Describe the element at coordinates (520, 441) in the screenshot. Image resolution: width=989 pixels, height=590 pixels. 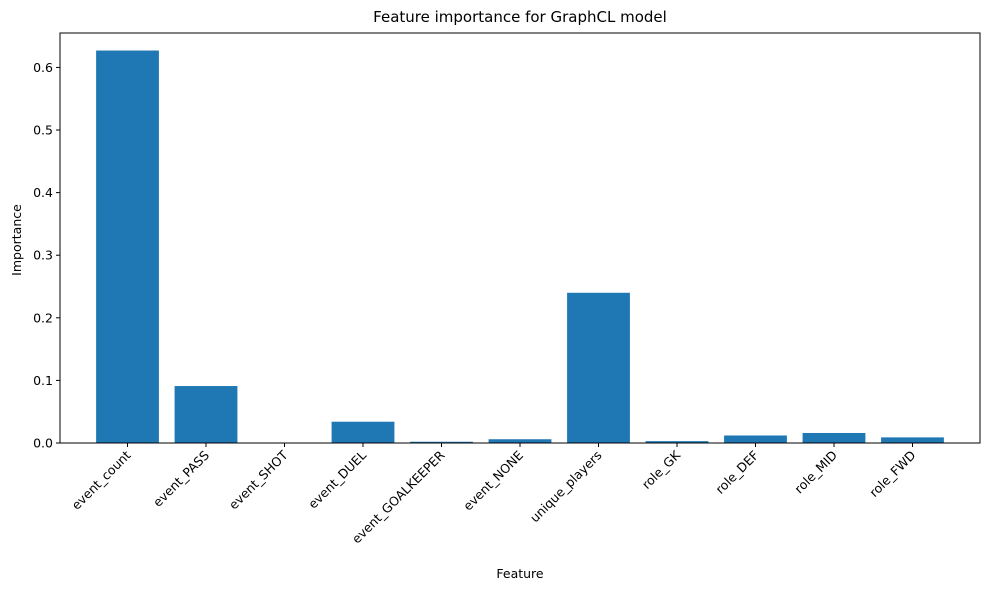
I see `bar-event_NONE` at that location.